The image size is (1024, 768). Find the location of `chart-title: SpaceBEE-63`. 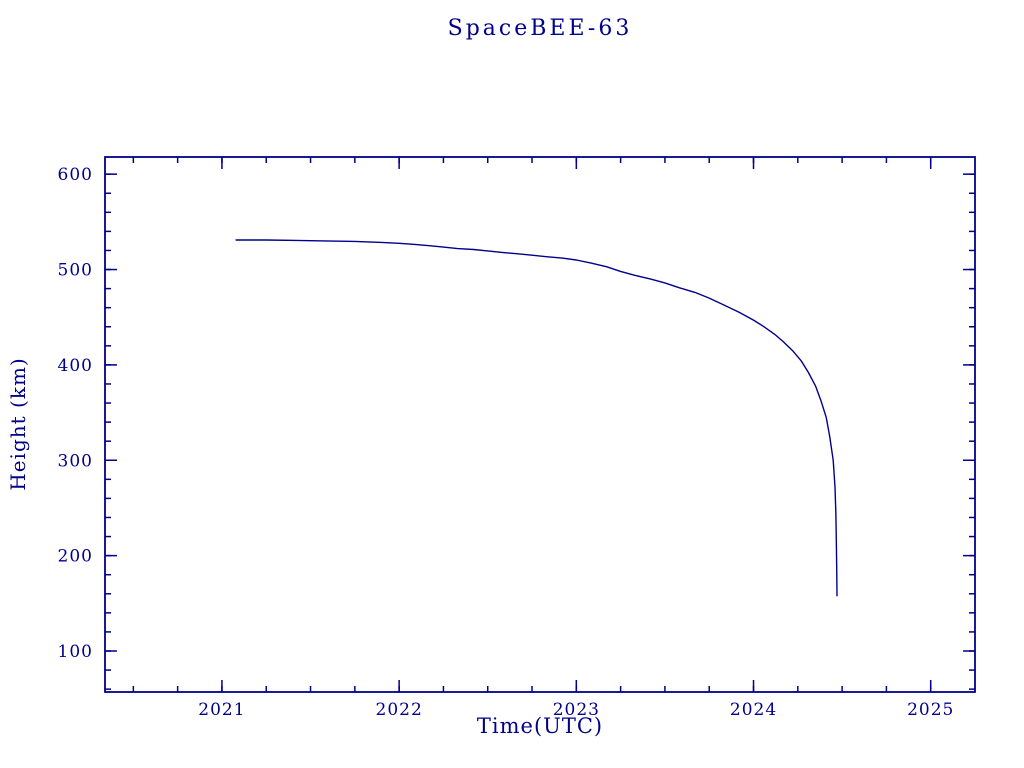

chart-title: SpaceBEE-63 is located at coordinates (540, 28).